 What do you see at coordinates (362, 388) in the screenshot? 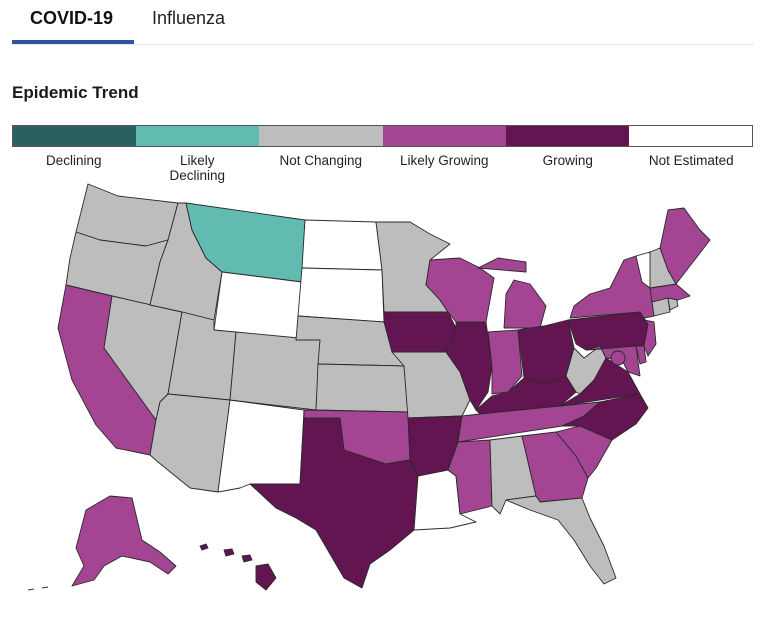
I see `state-ks` at bounding box center [362, 388].